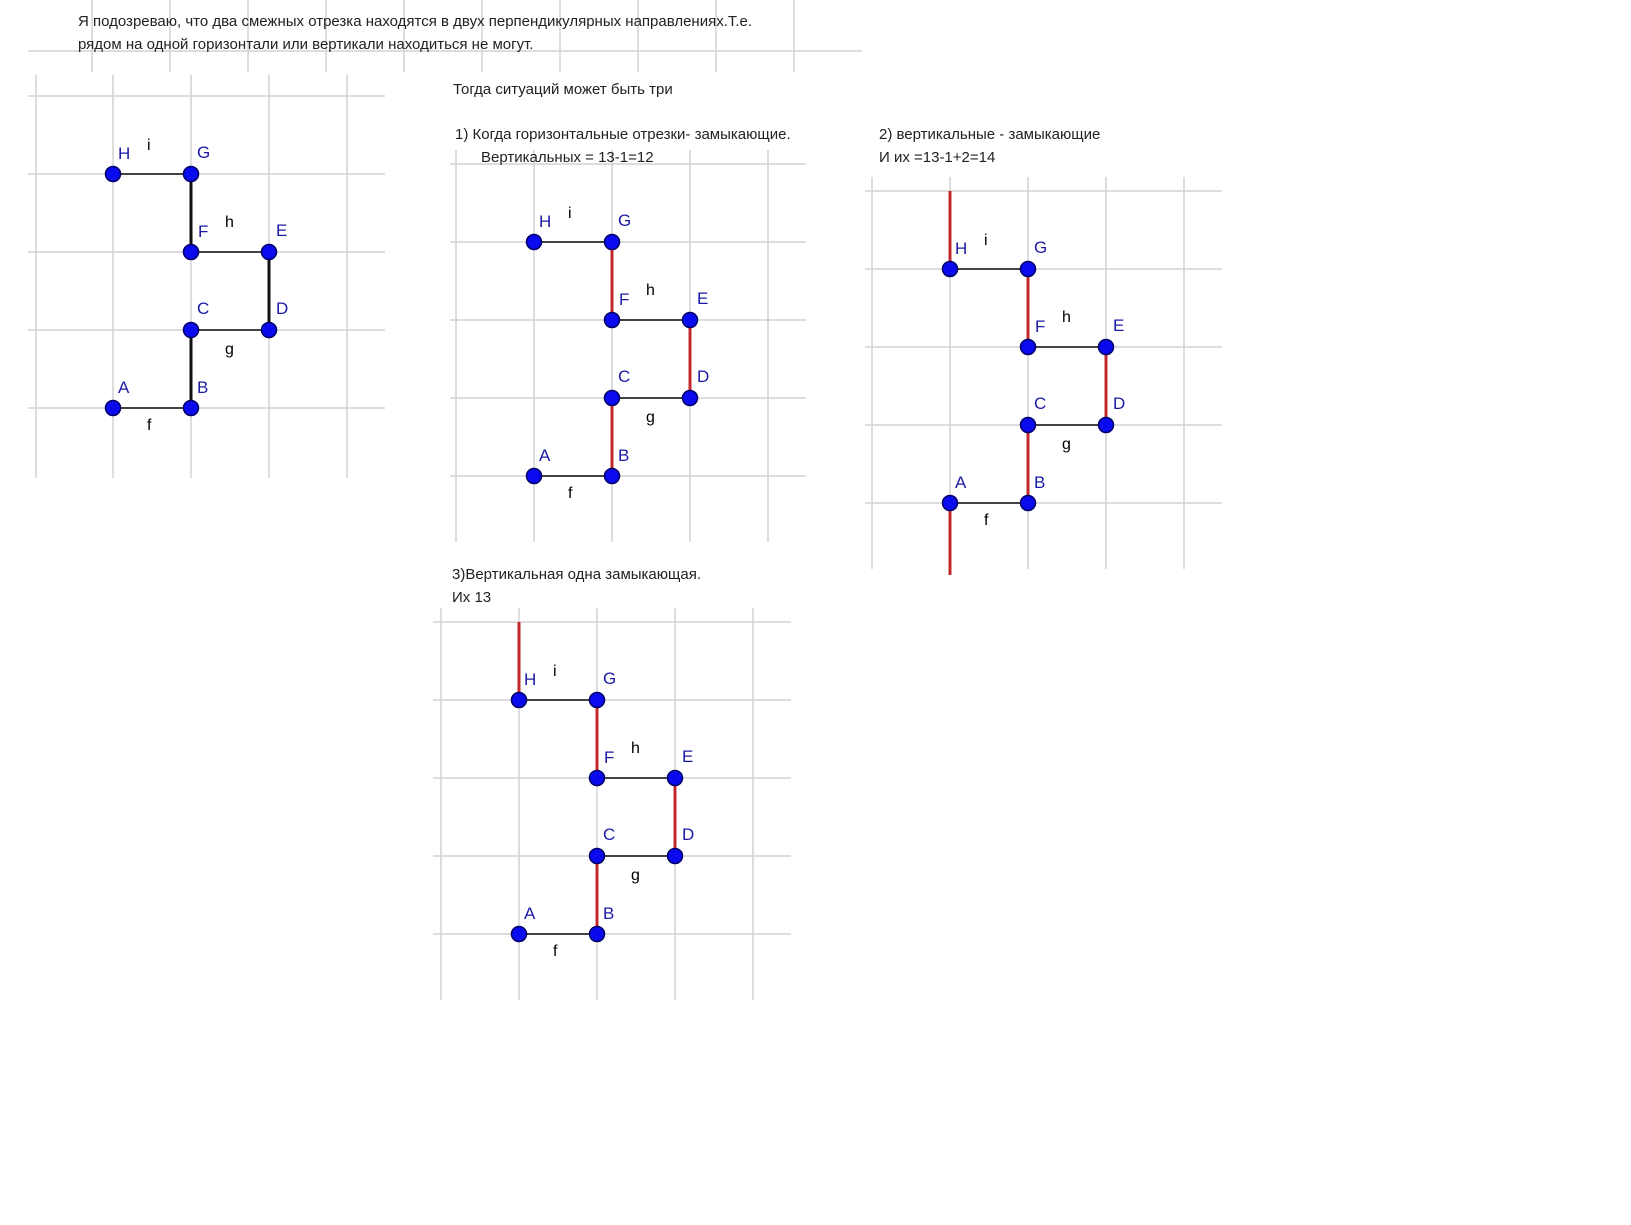  I want to click on case3-title: 3)Вертикальная одна замыкающая., so click(576, 574).